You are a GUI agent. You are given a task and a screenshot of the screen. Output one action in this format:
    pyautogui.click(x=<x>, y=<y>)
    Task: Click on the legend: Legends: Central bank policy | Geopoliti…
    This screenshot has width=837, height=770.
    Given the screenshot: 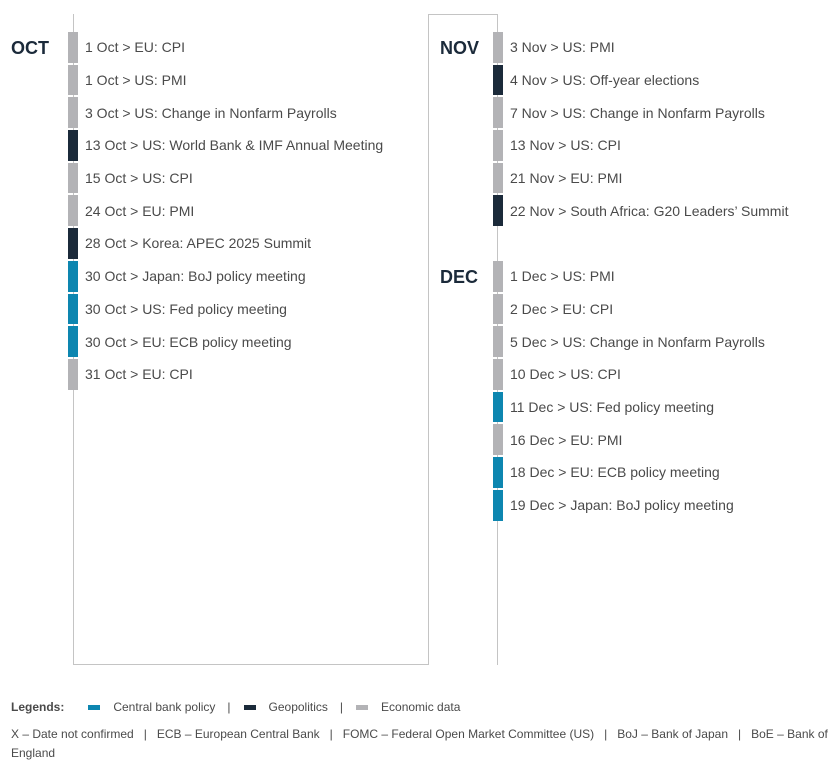 What is the action you would take?
    pyautogui.click(x=235, y=707)
    